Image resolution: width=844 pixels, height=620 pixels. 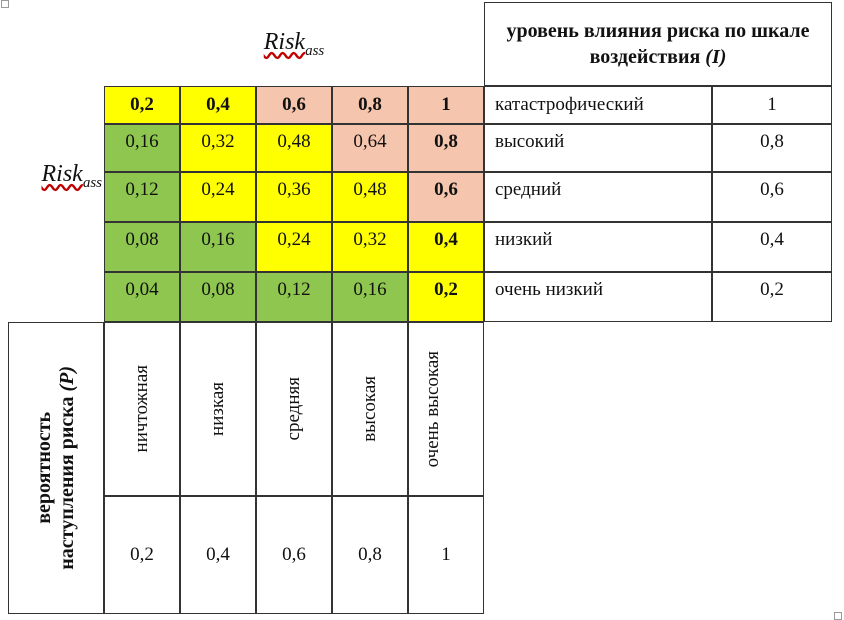 I want to click on matrix-cell: 0,2, so click(x=446, y=297).